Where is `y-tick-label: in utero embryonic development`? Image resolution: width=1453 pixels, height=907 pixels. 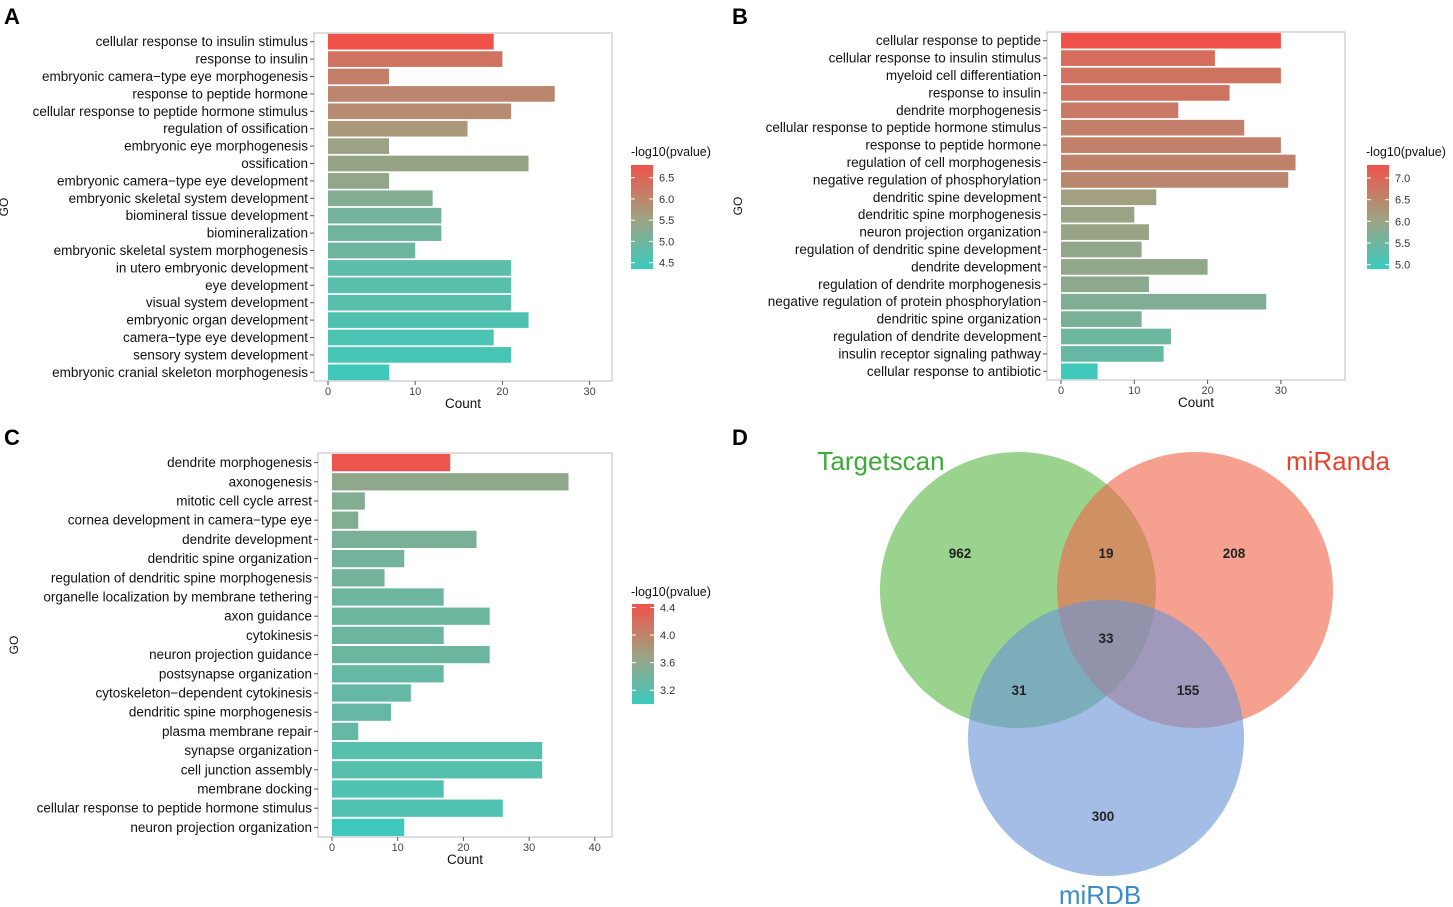 y-tick-label: in utero embryonic development is located at coordinates (212, 267).